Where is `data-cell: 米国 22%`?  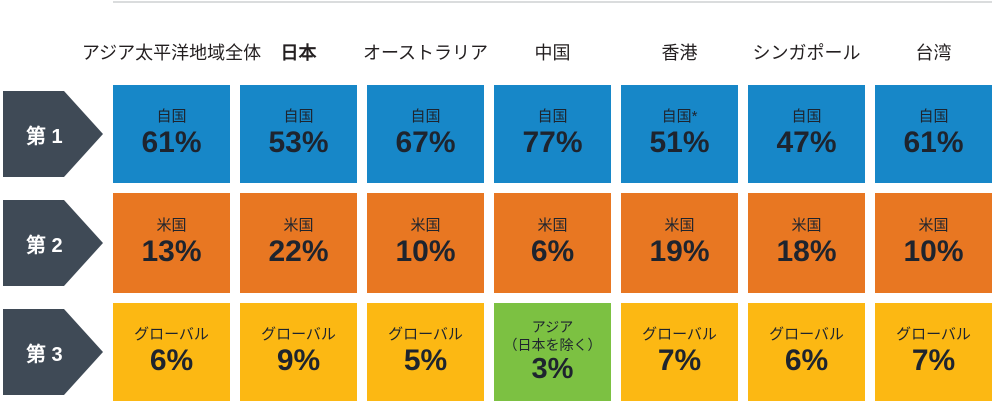 data-cell: 米国 22% is located at coordinates (298, 243).